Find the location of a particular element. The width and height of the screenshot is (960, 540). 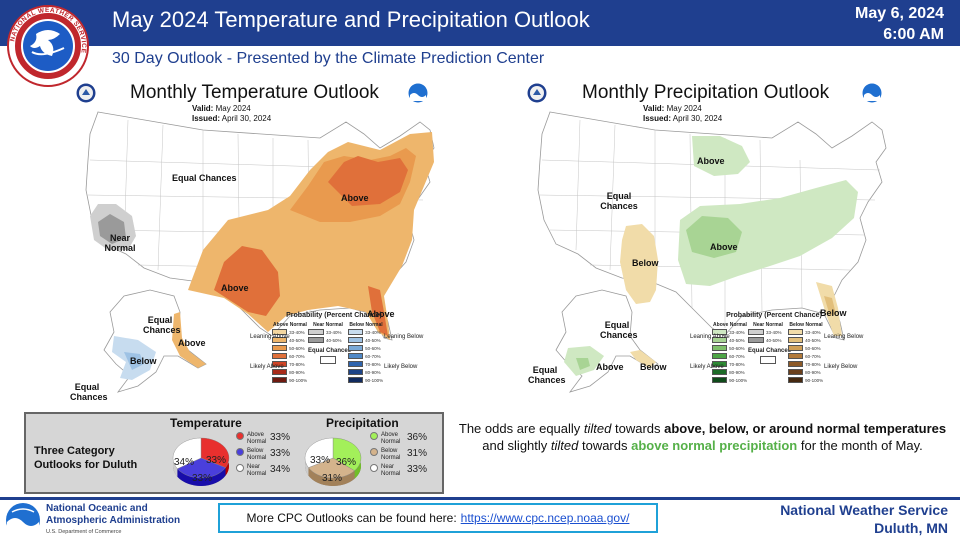

precip-legend-above-swatch-row: 60-70% is located at coordinates (730, 356).